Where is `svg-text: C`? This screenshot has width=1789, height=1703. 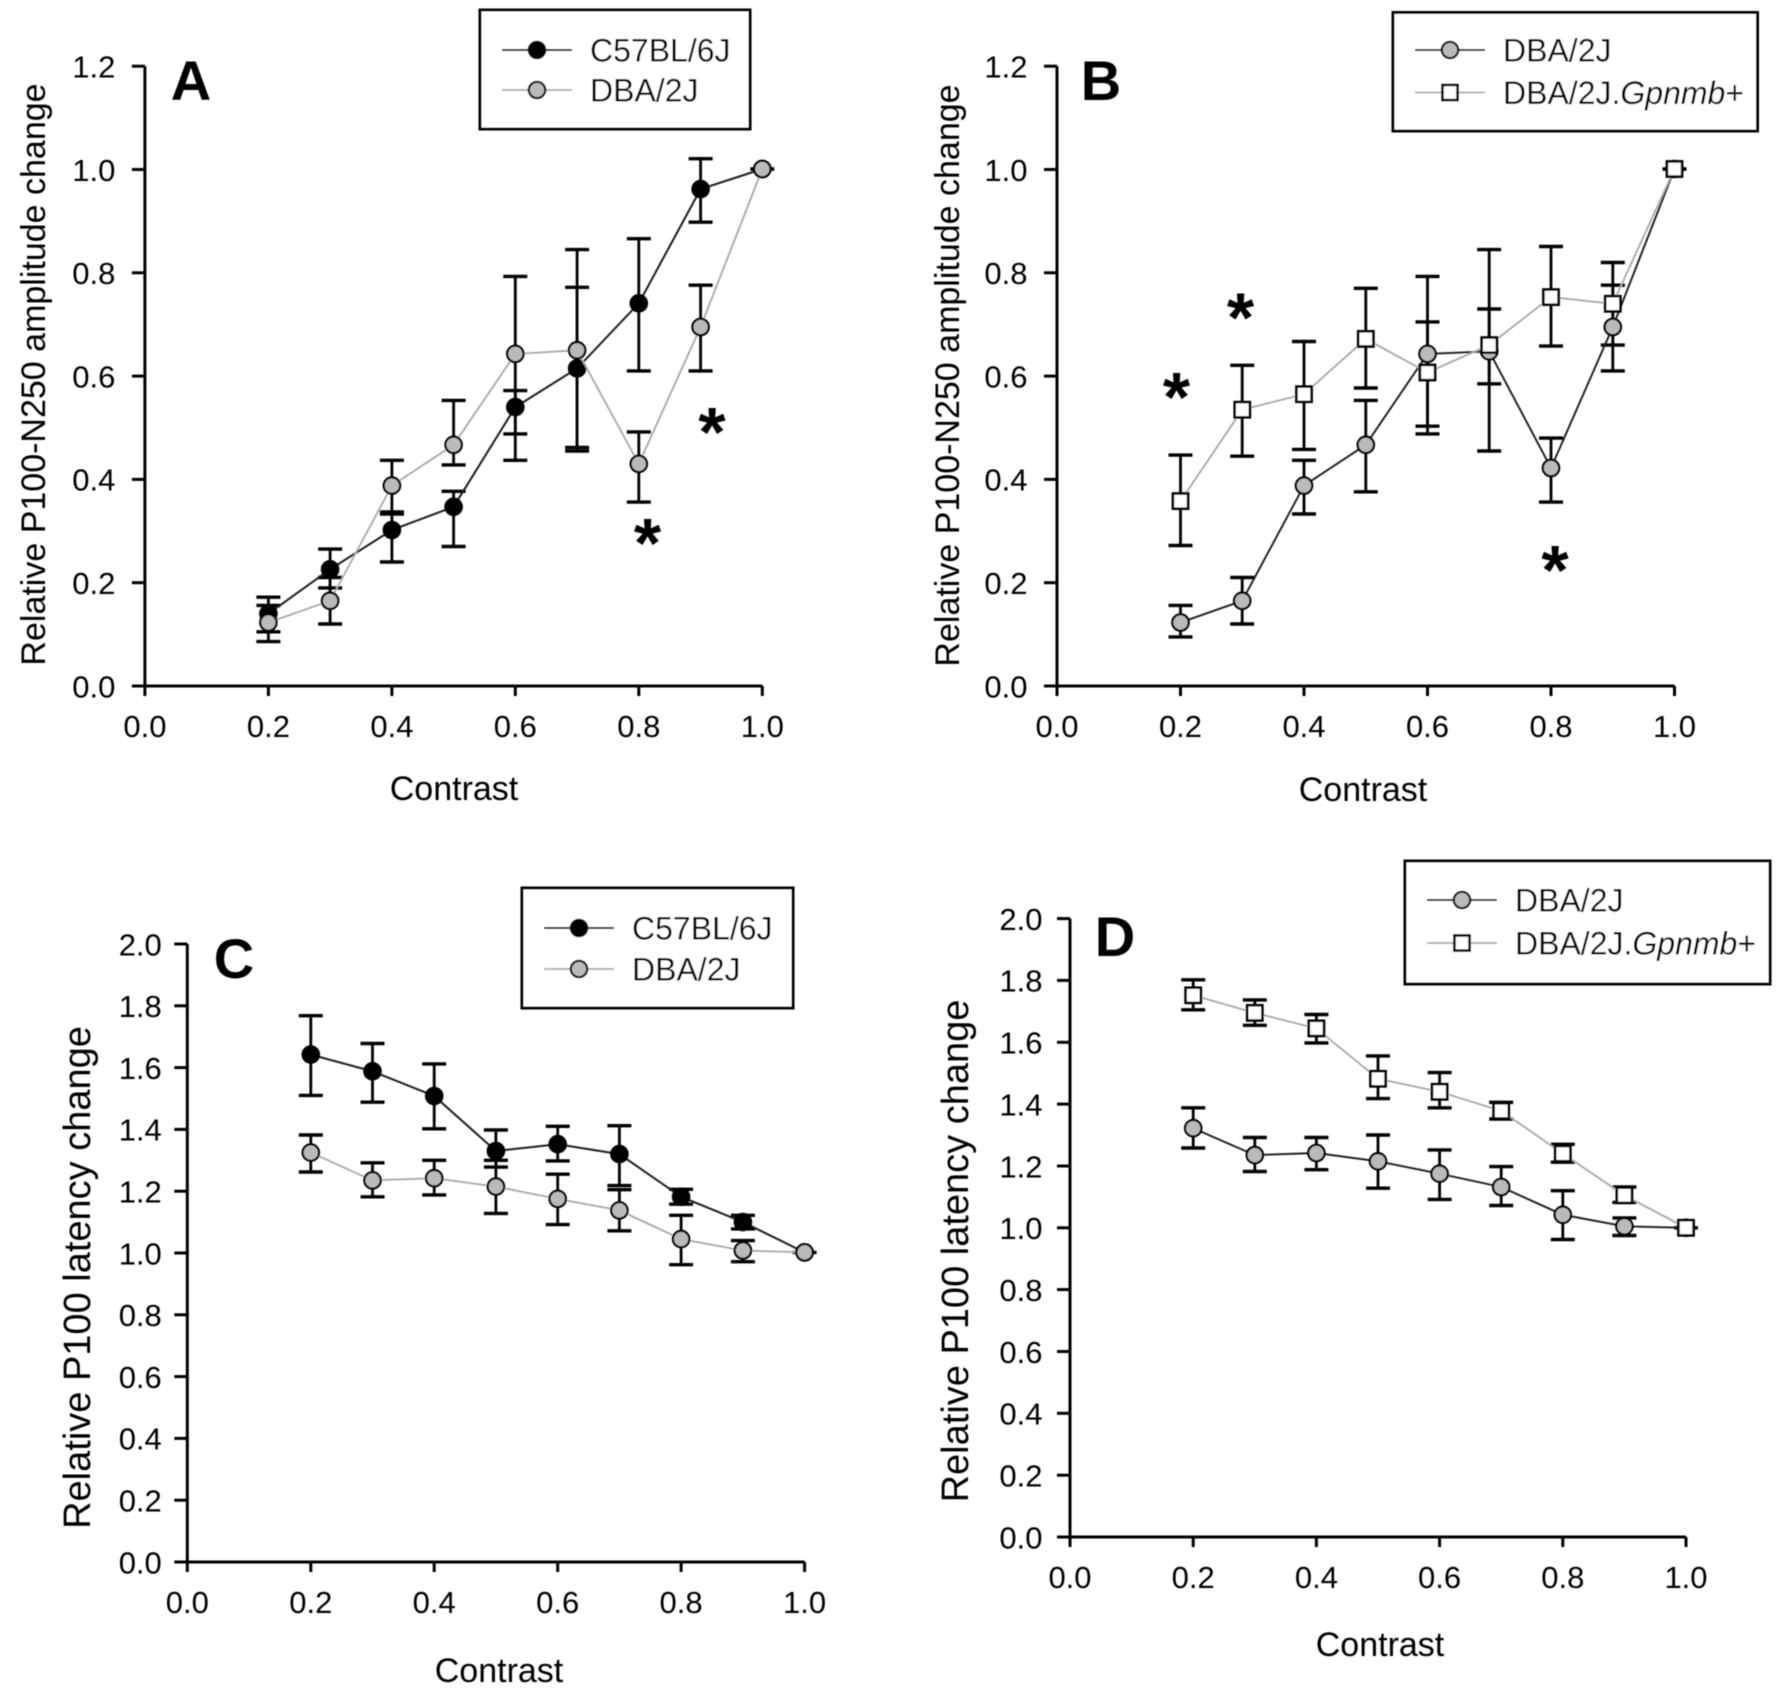 svg-text: C is located at coordinates (234, 958).